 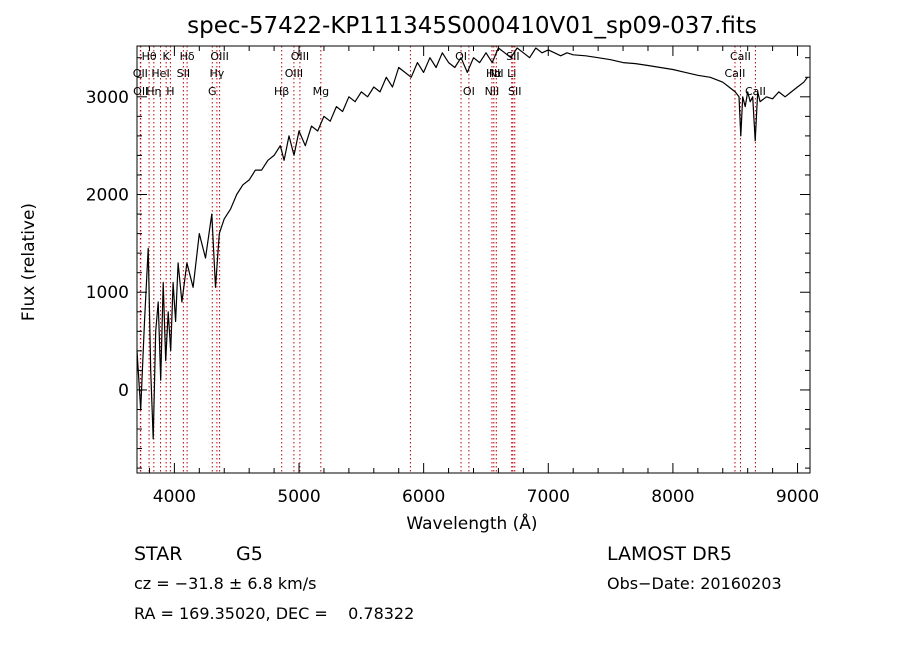 What do you see at coordinates (174, 497) in the screenshot?
I see `x-tick-label: 4000` at bounding box center [174, 497].